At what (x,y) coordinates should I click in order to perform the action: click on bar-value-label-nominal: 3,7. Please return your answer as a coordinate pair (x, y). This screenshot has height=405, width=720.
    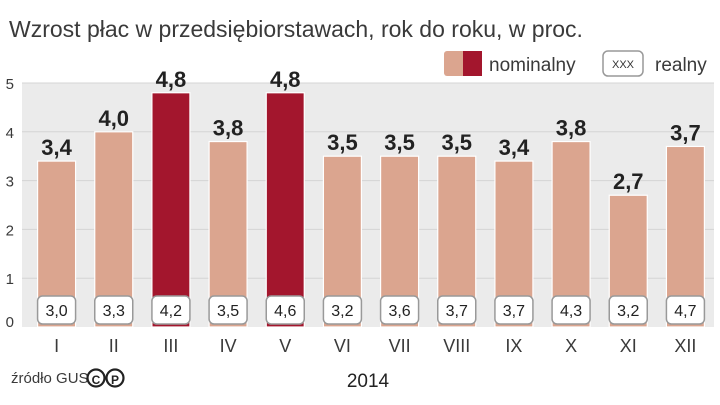
    Looking at the image, I should click on (685, 132).